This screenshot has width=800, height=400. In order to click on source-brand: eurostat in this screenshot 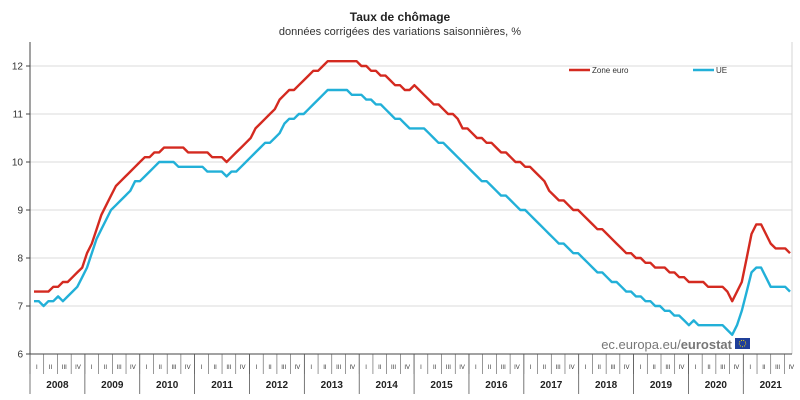, I will do `click(707, 344)`.